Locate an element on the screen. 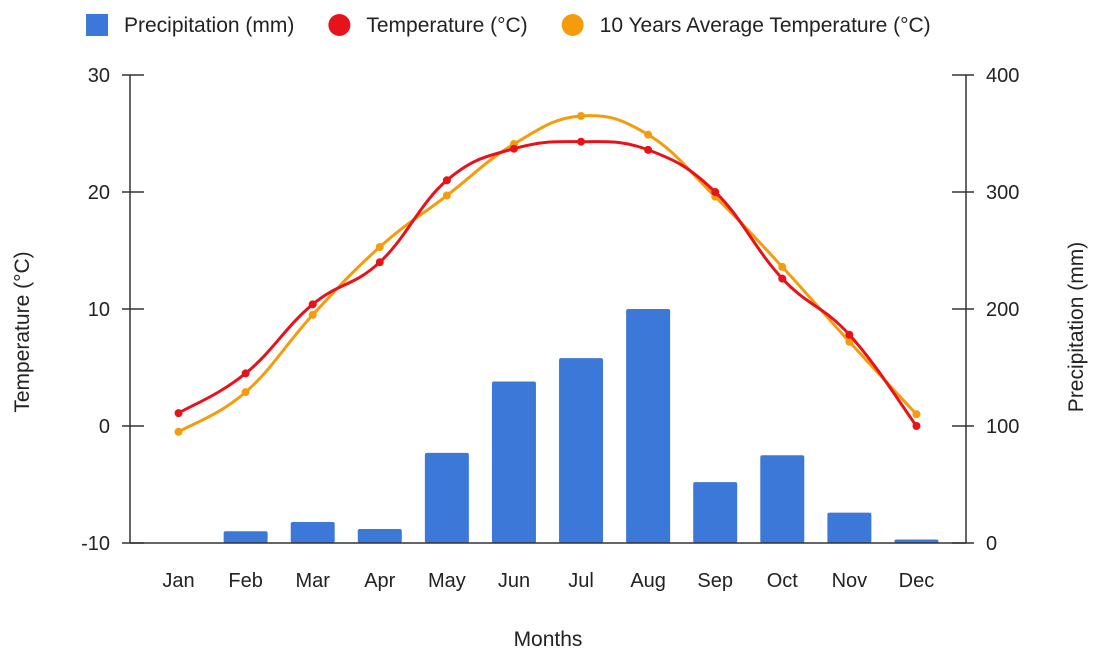 The image size is (1095, 654). y-axis-left-tick-label: 20 is located at coordinates (99, 193).